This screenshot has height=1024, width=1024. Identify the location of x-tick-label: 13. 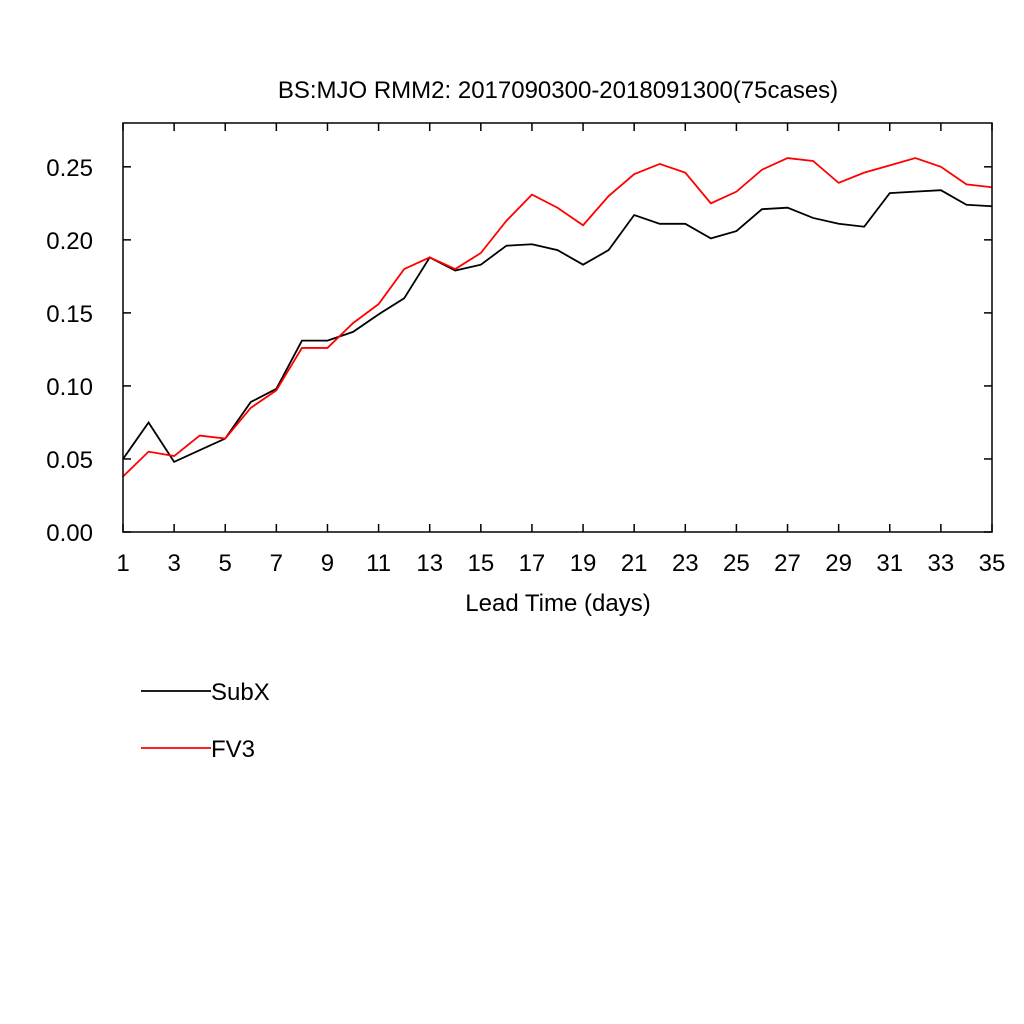
(429, 563).